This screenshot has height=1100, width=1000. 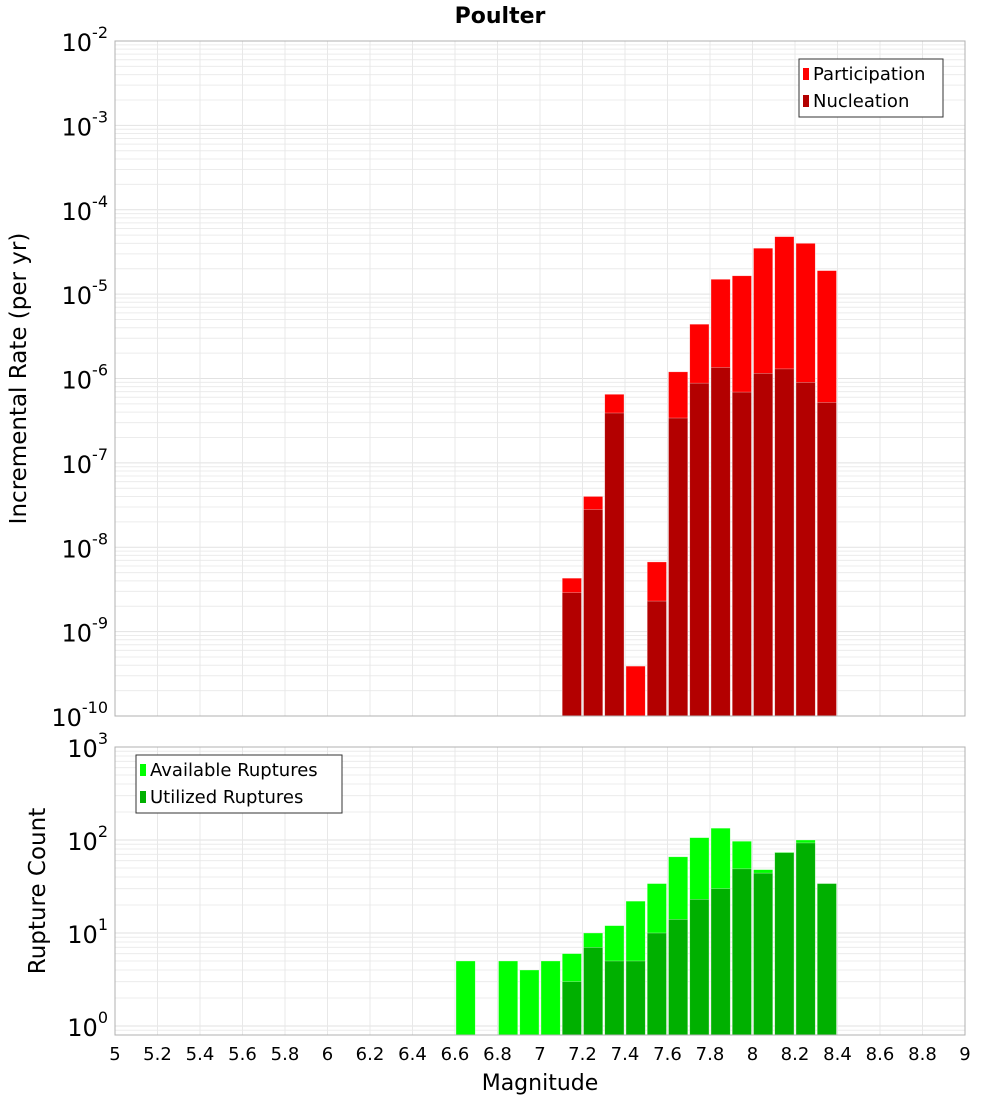 I want to click on legend: Available Ruptures Utilized Ruptures, so click(x=239, y=784).